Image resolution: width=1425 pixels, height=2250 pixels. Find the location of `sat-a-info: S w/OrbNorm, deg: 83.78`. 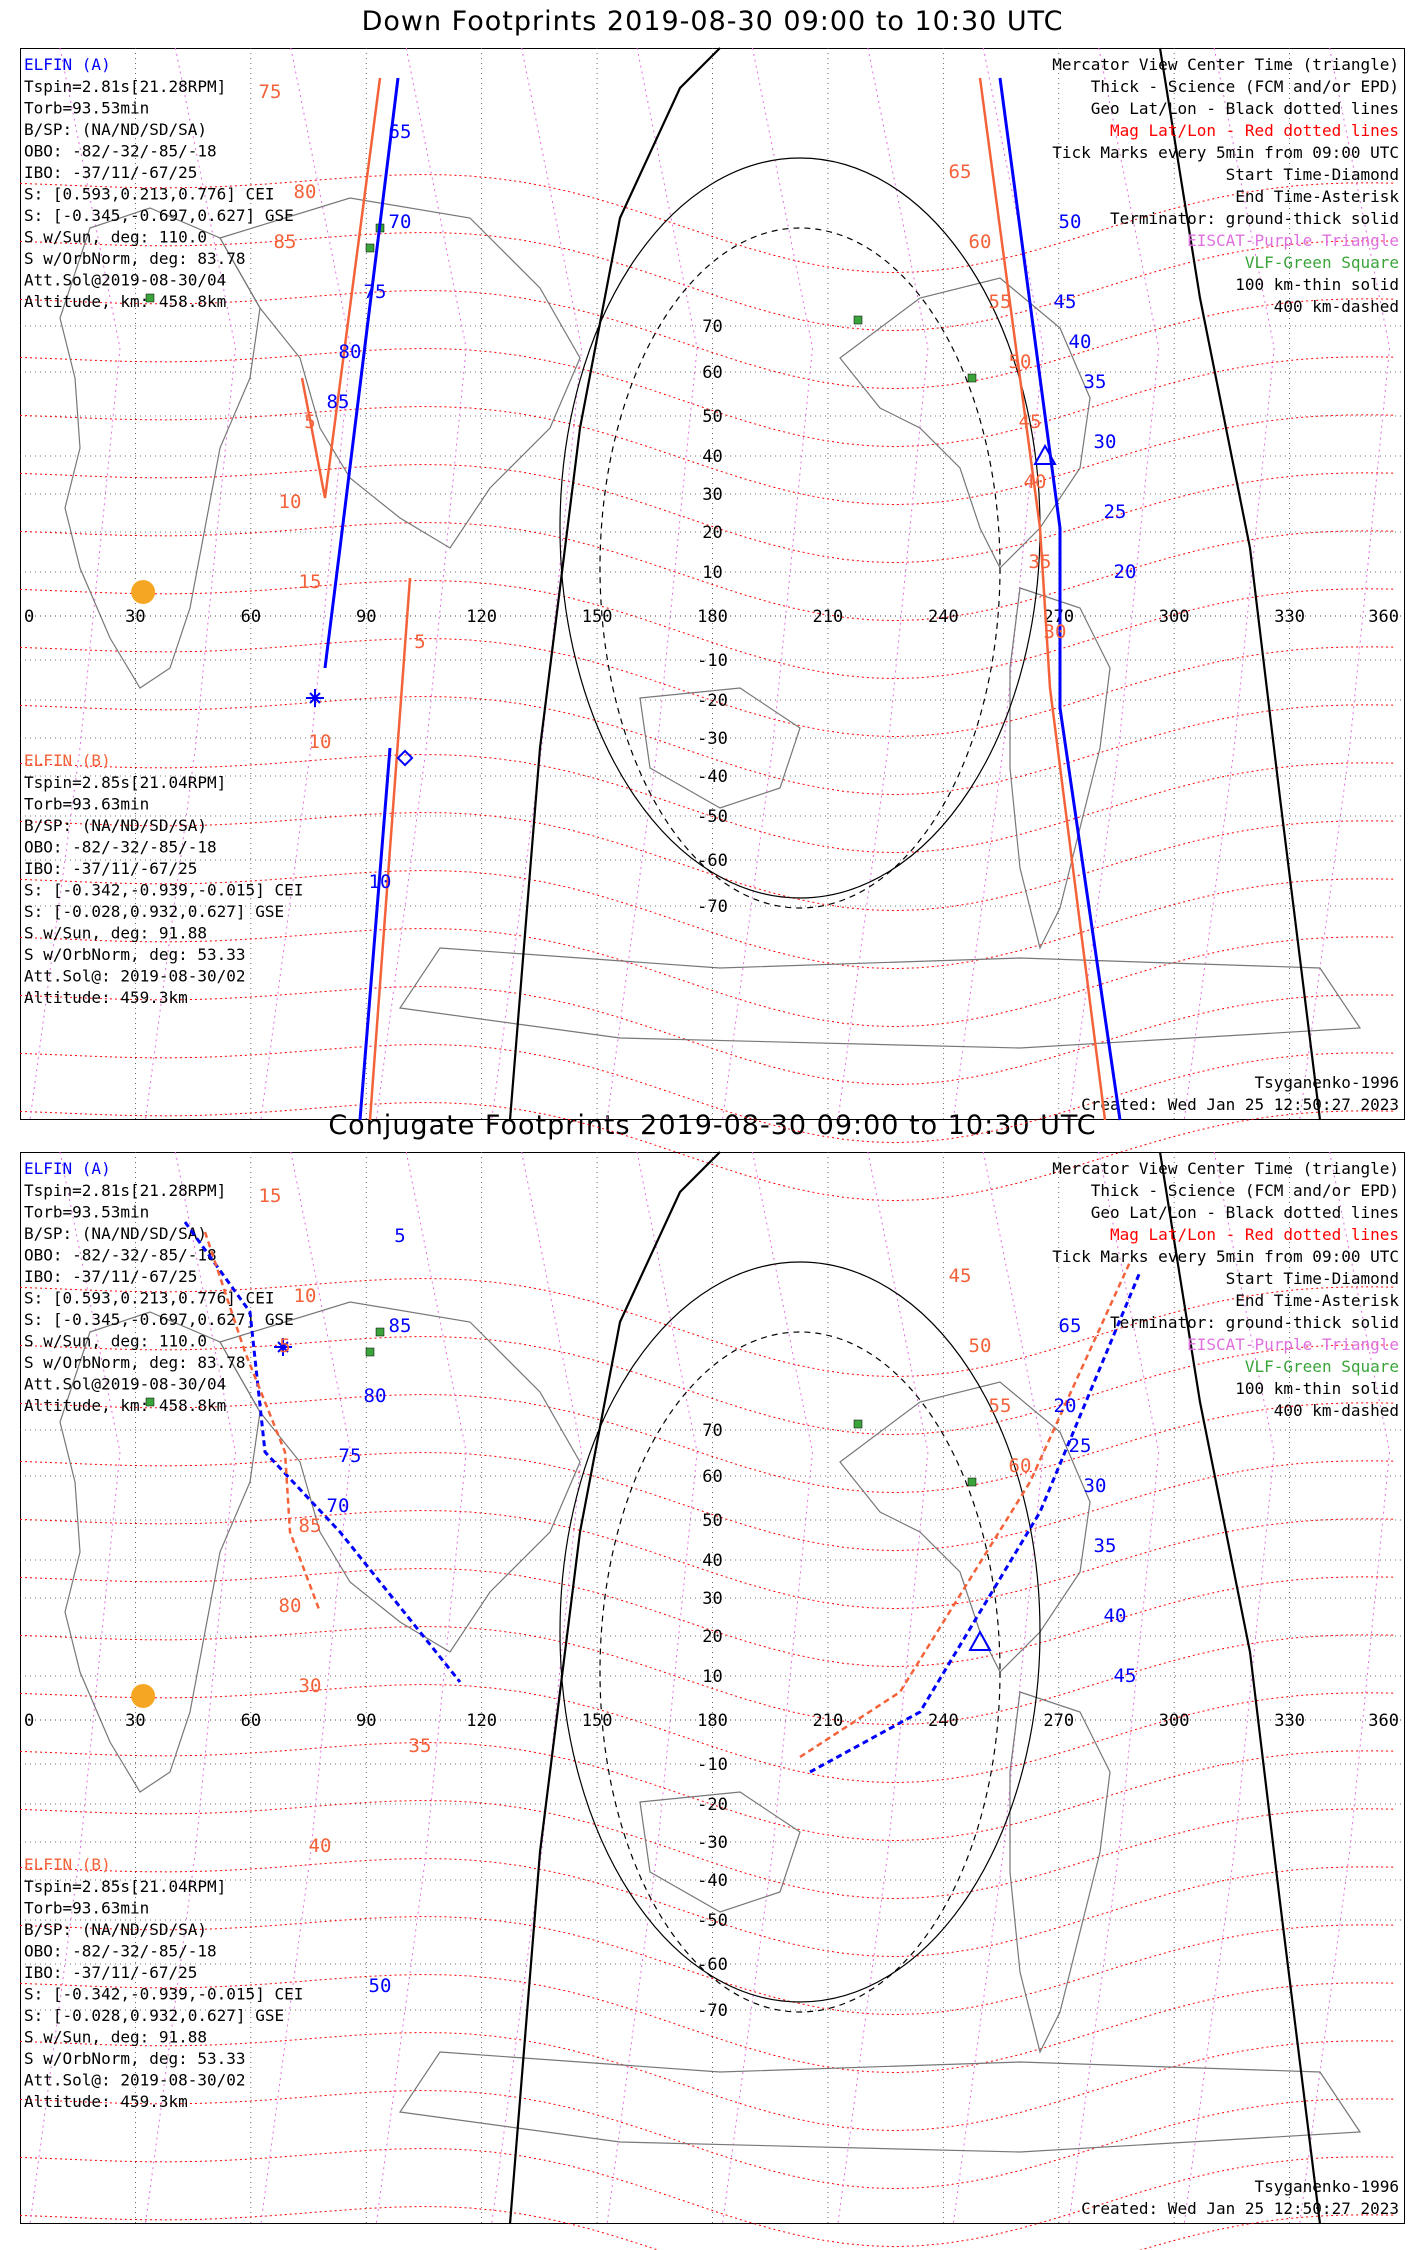

sat-a-info: S w/OrbNorm, deg: 83.78 is located at coordinates (135, 1362).